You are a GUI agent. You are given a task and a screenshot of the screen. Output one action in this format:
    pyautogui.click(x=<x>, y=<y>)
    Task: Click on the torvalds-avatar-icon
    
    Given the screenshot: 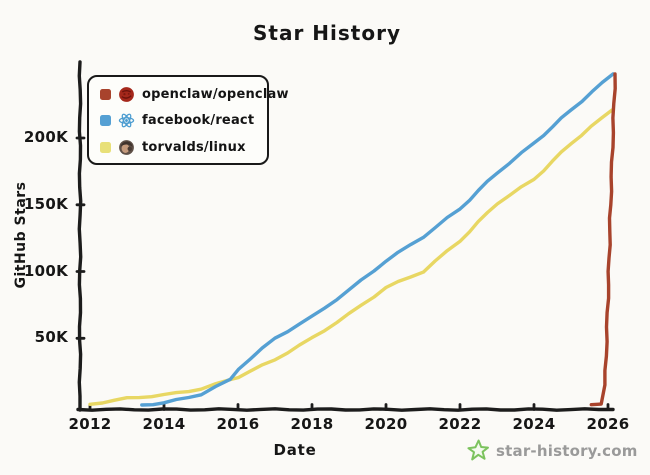 What is the action you would take?
    pyautogui.click(x=126, y=147)
    